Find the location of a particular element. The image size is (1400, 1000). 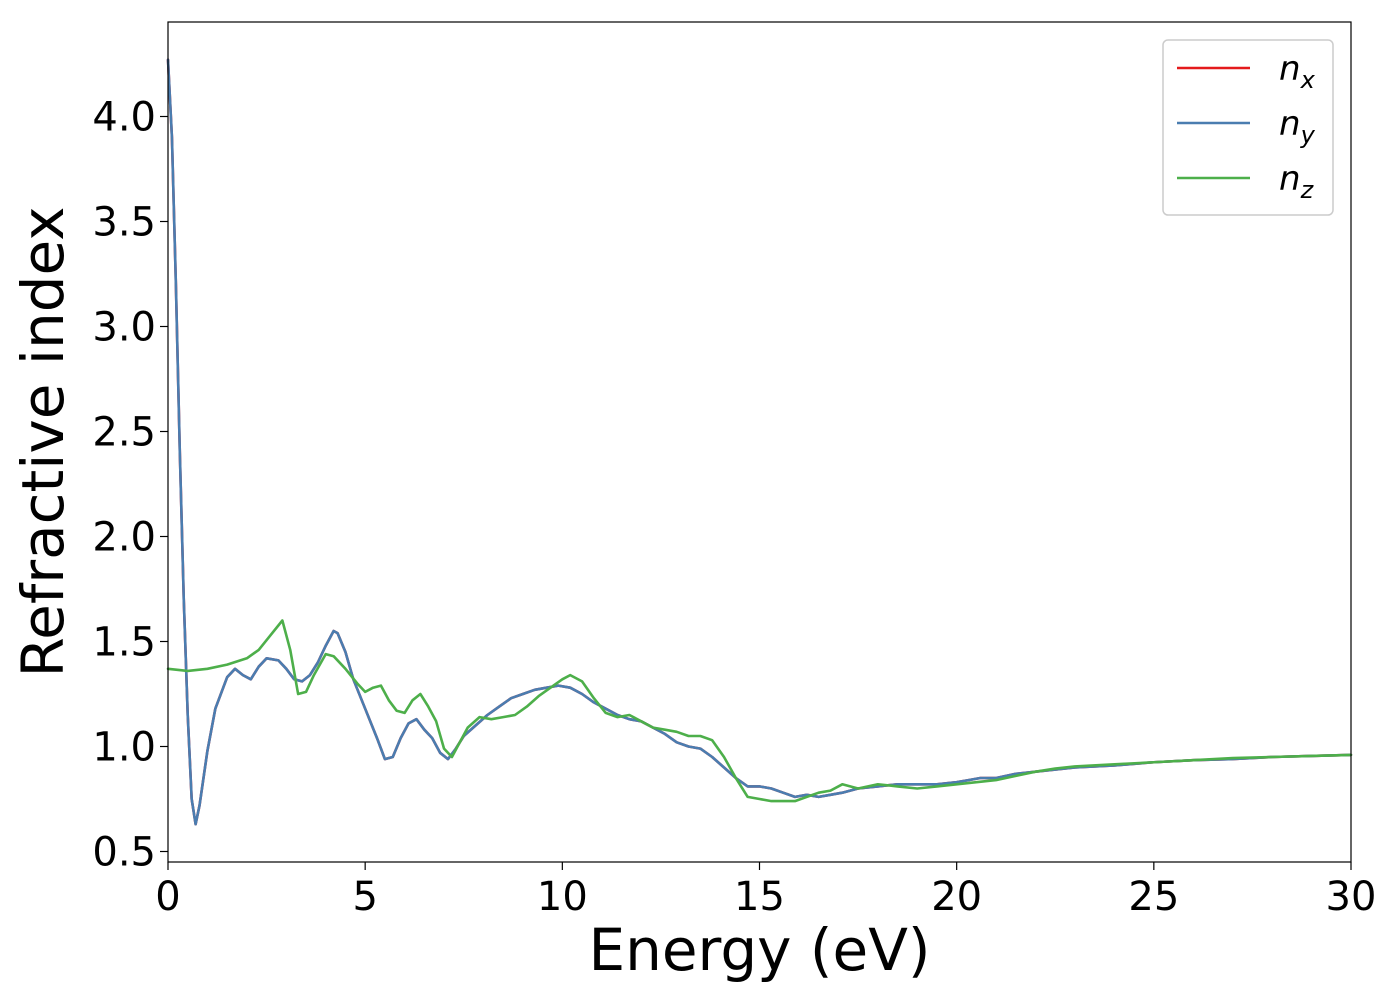

x-axis-title: Energy (eV) is located at coordinates (759, 950).